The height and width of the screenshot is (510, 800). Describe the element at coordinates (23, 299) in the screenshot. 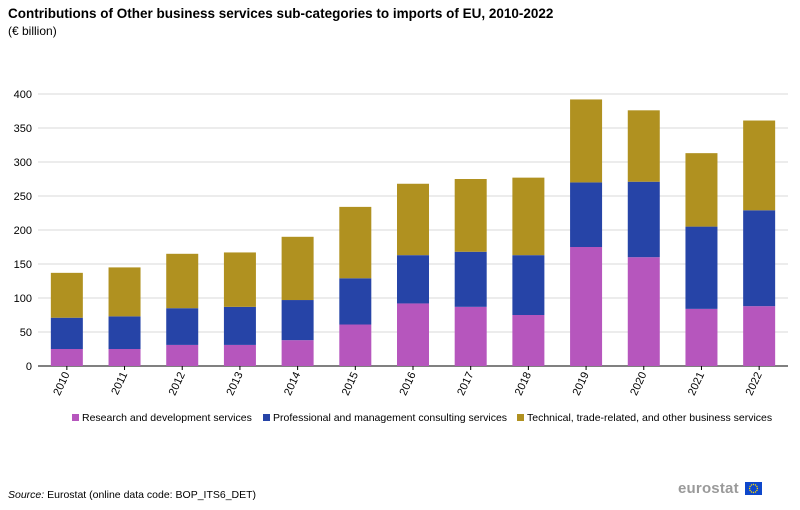

I see `y-tick-label: 100` at that location.